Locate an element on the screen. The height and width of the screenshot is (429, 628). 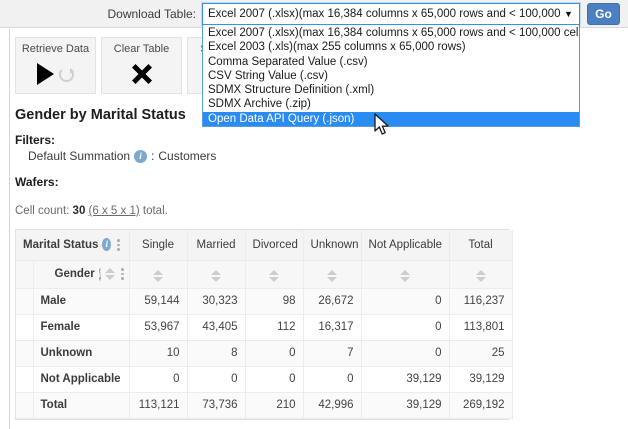
cell-count-value: 30 is located at coordinates (79, 211).